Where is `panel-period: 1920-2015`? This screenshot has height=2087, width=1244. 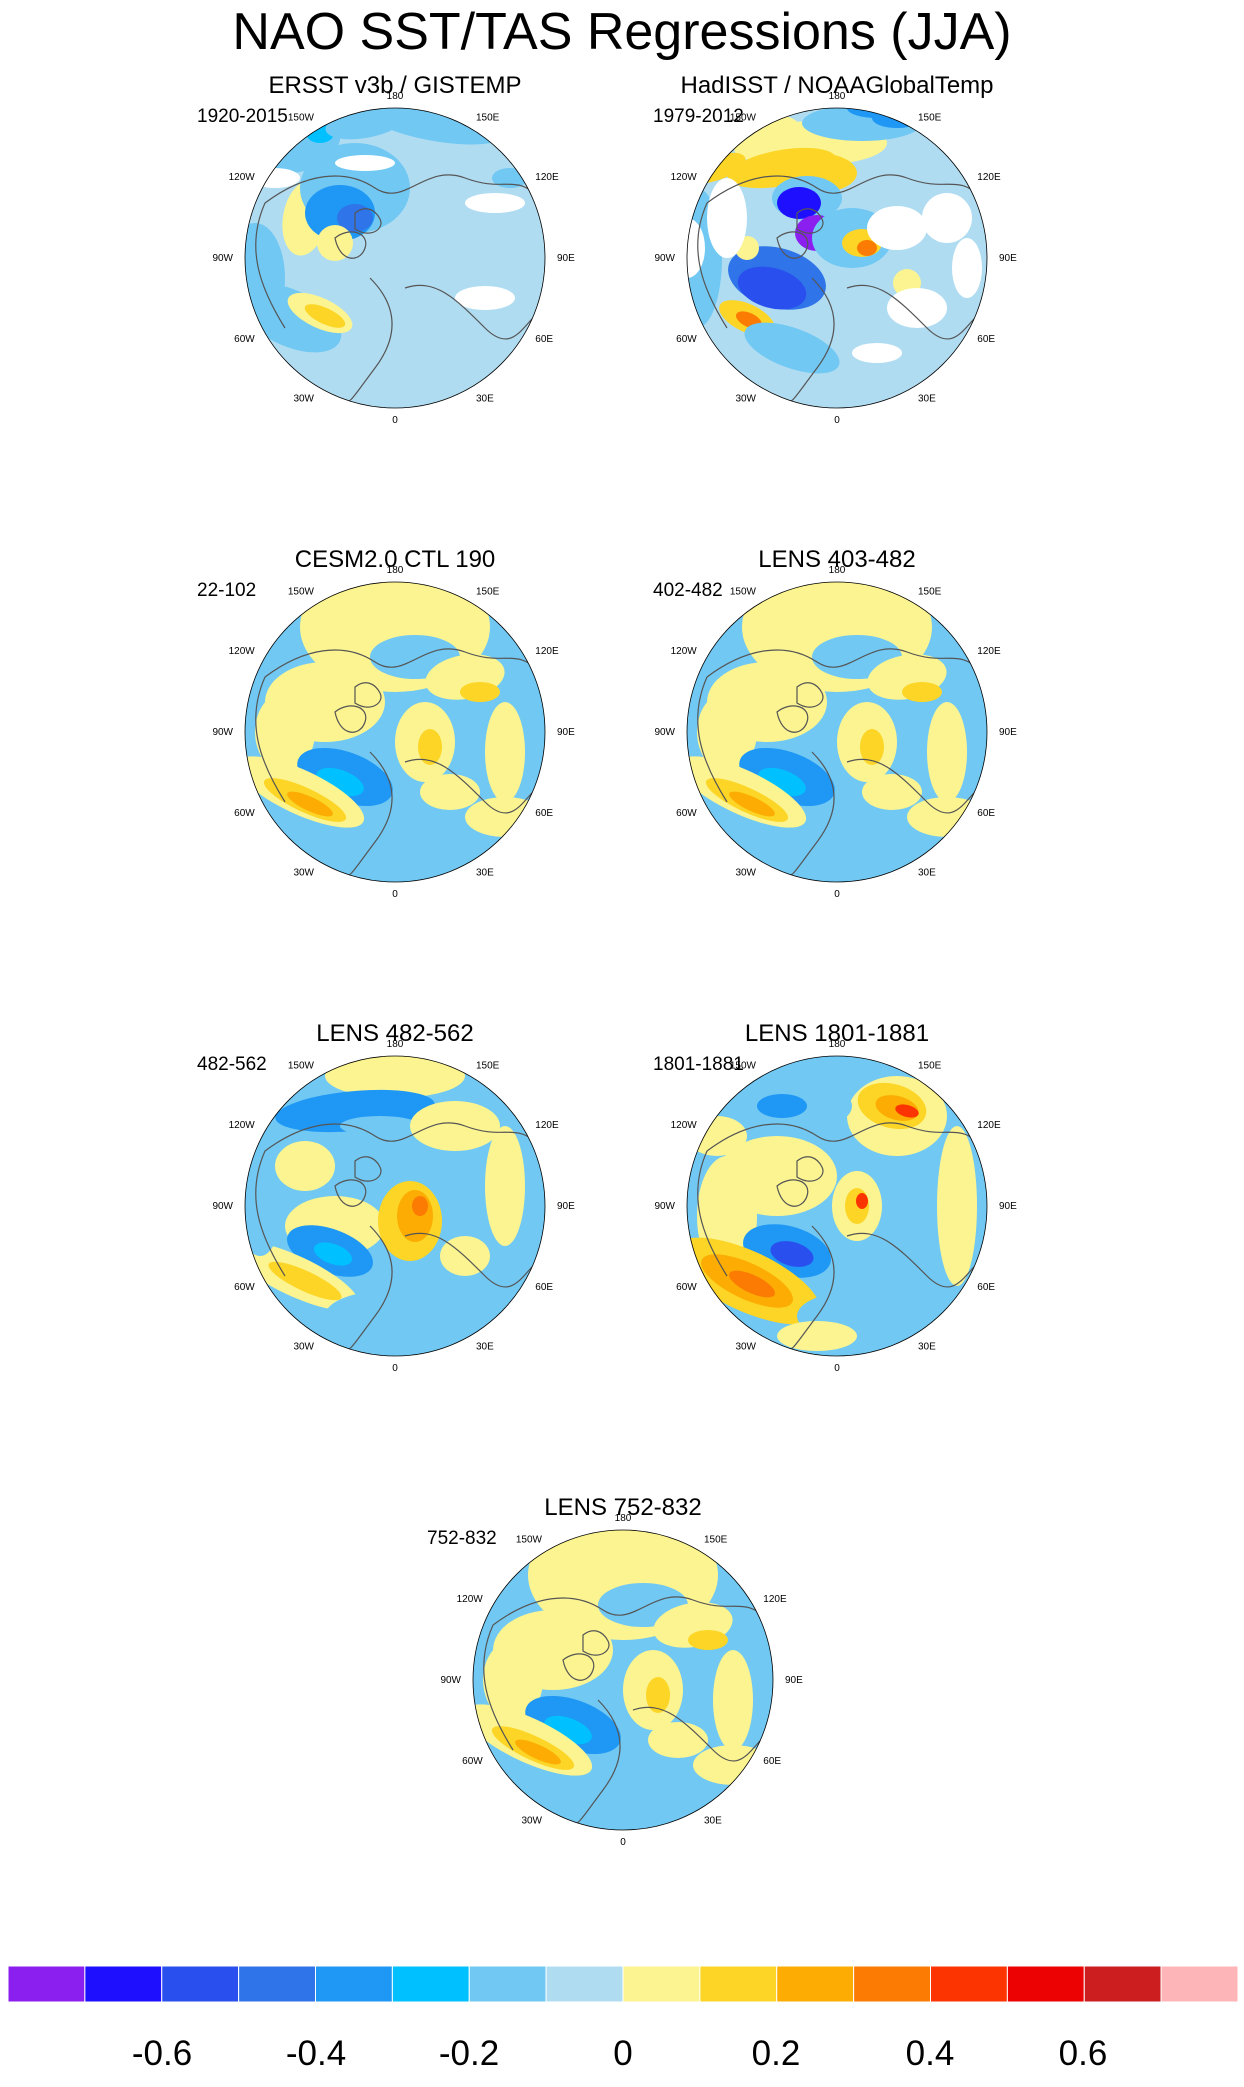 panel-period: 1920-2015 is located at coordinates (242, 116).